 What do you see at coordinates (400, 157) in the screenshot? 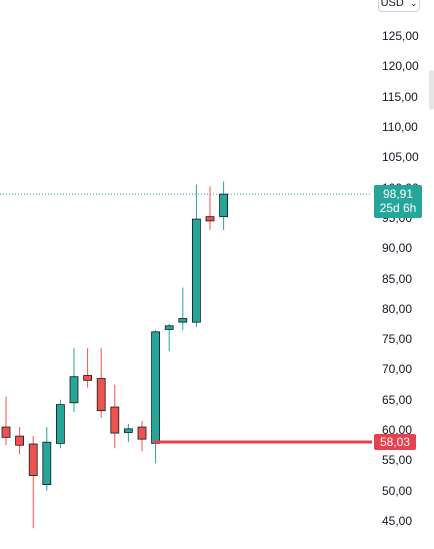
I see `price-tick-label: 105,00` at bounding box center [400, 157].